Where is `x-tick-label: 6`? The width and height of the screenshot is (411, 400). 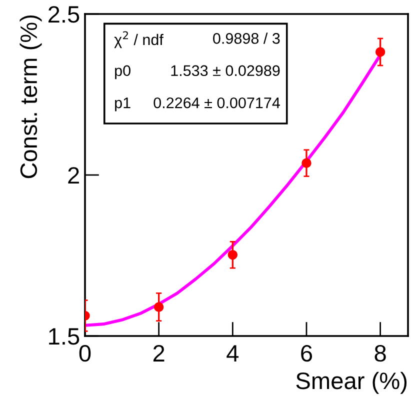 x-tick-label: 6 is located at coordinates (306, 353).